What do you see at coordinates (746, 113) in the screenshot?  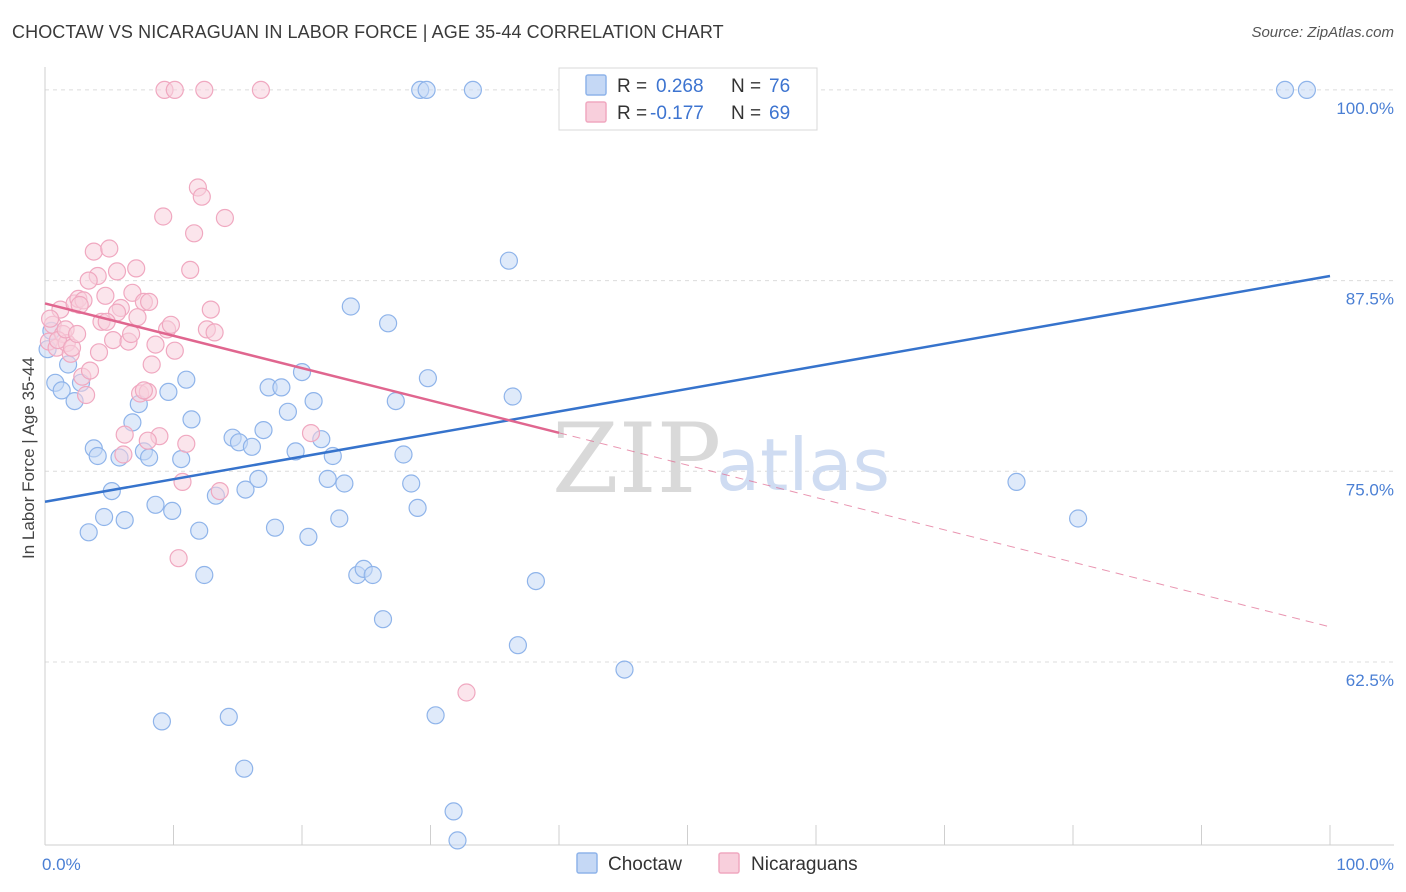 I see `legend-n-label-nicaraguans: N =` at bounding box center [746, 113].